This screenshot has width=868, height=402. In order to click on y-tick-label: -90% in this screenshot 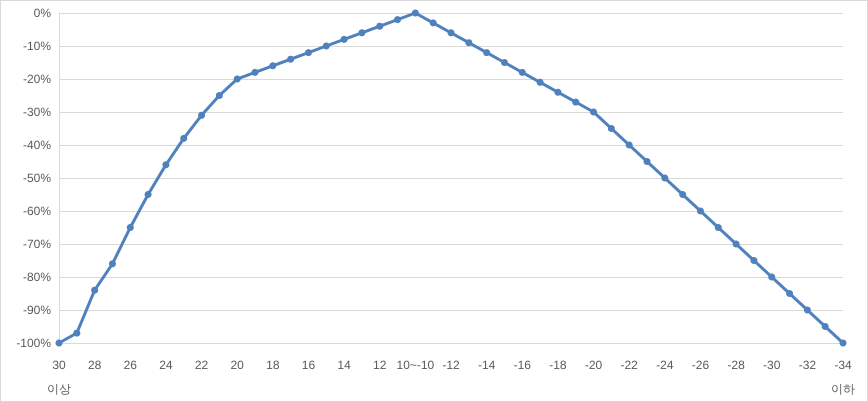, I will do `click(37, 310)`.